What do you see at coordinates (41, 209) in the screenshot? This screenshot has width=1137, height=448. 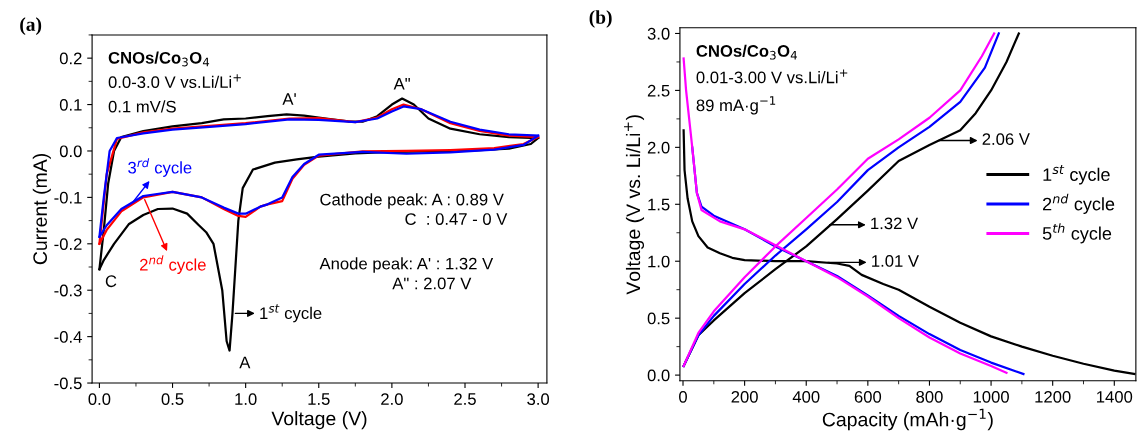 I see `y-axis-title: Current (mA)` at bounding box center [41, 209].